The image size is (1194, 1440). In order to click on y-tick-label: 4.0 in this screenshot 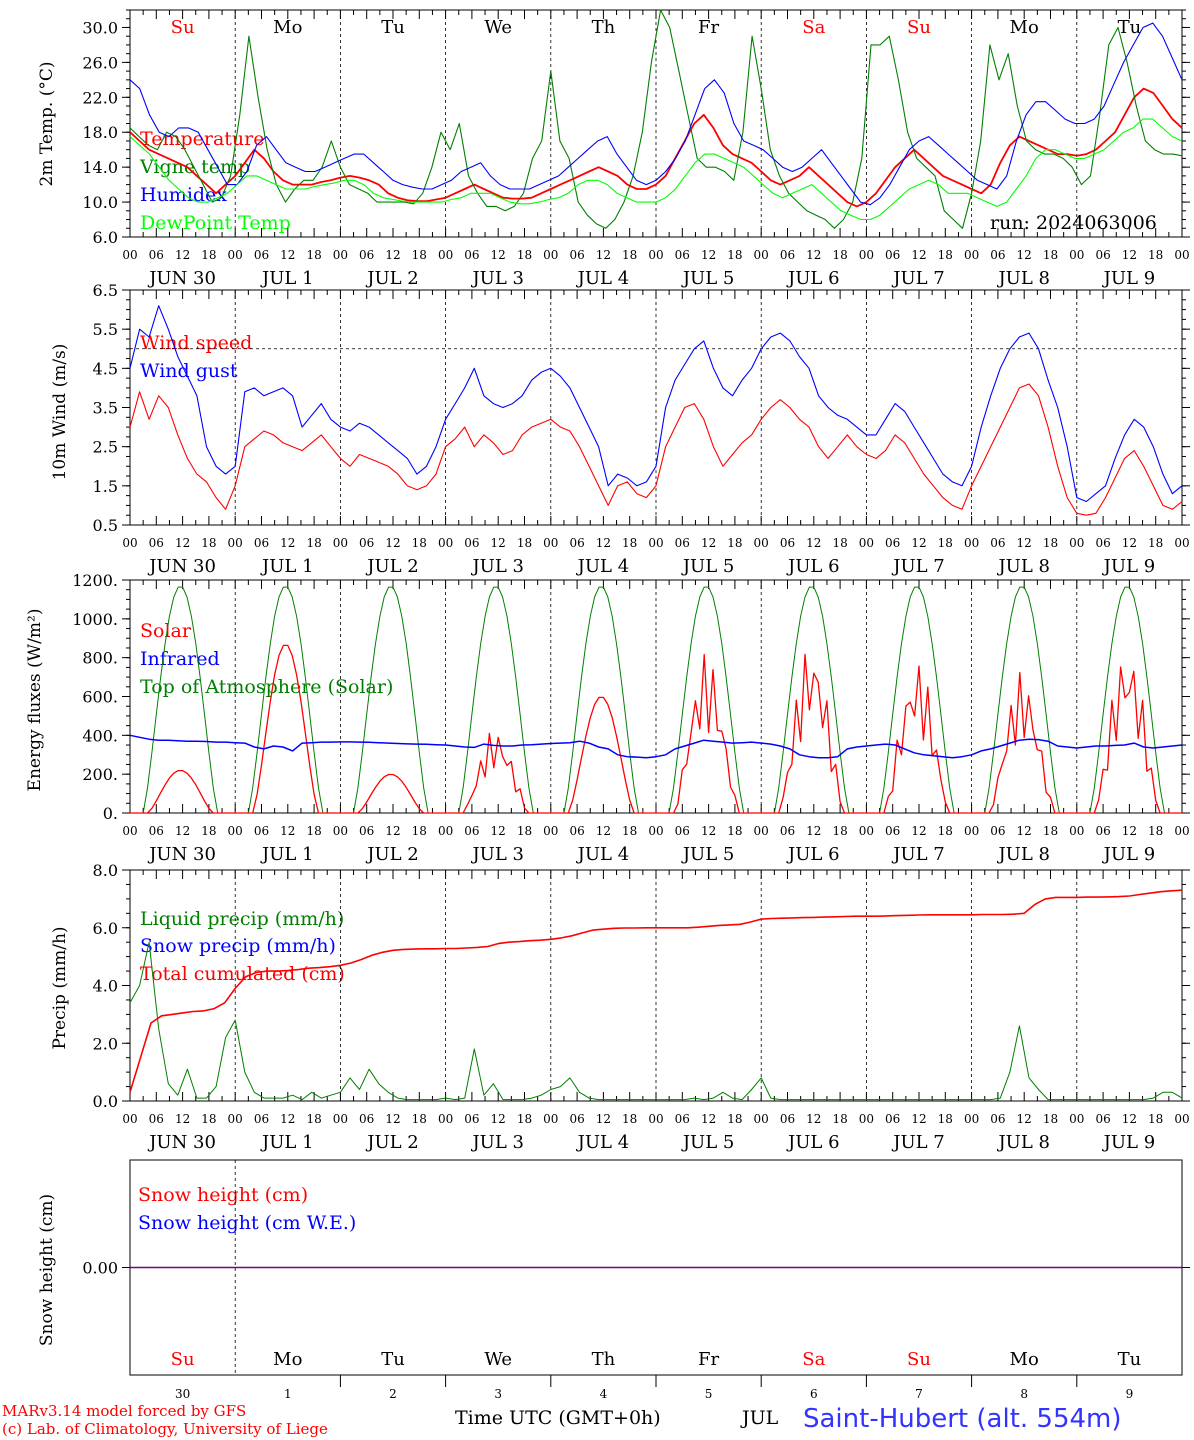, I will do `click(105, 986)`.